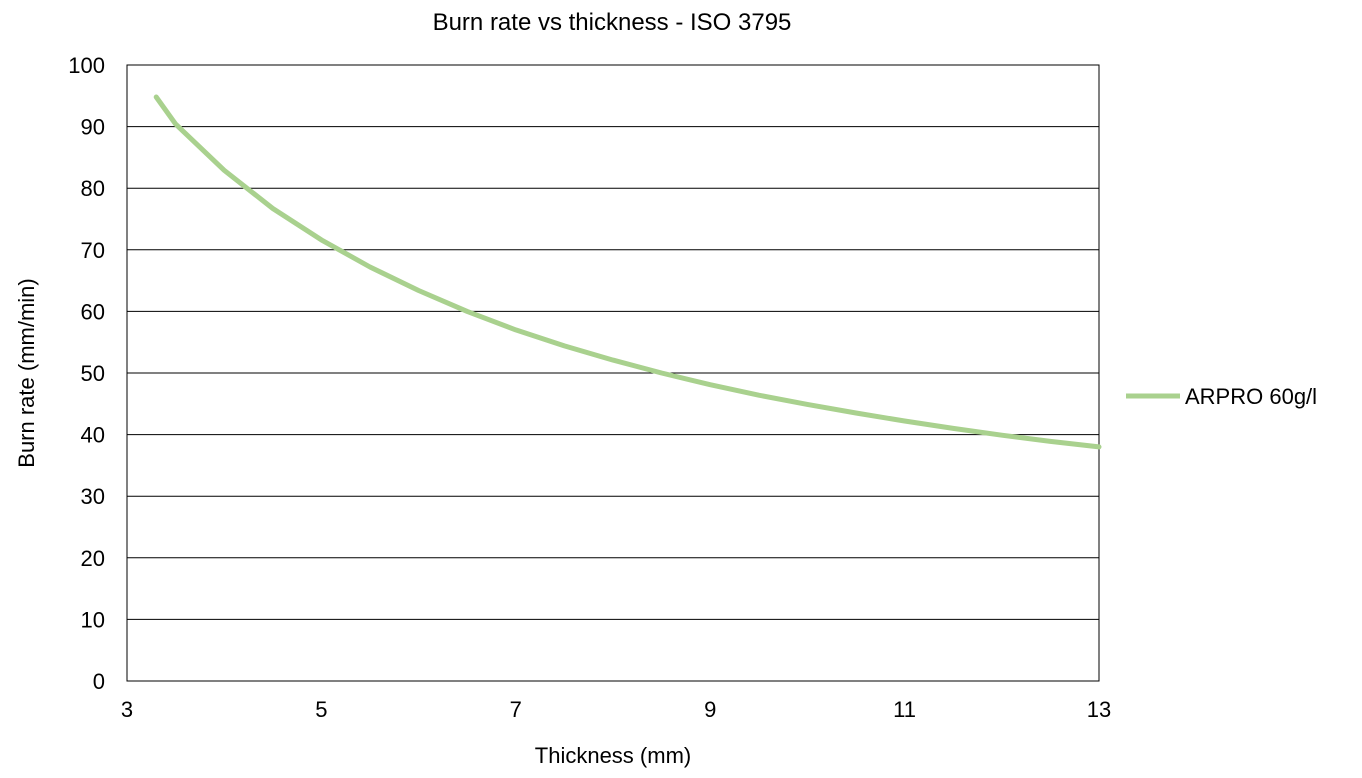 The height and width of the screenshot is (778, 1362). What do you see at coordinates (321, 709) in the screenshot?
I see `x-tick-label: 5` at bounding box center [321, 709].